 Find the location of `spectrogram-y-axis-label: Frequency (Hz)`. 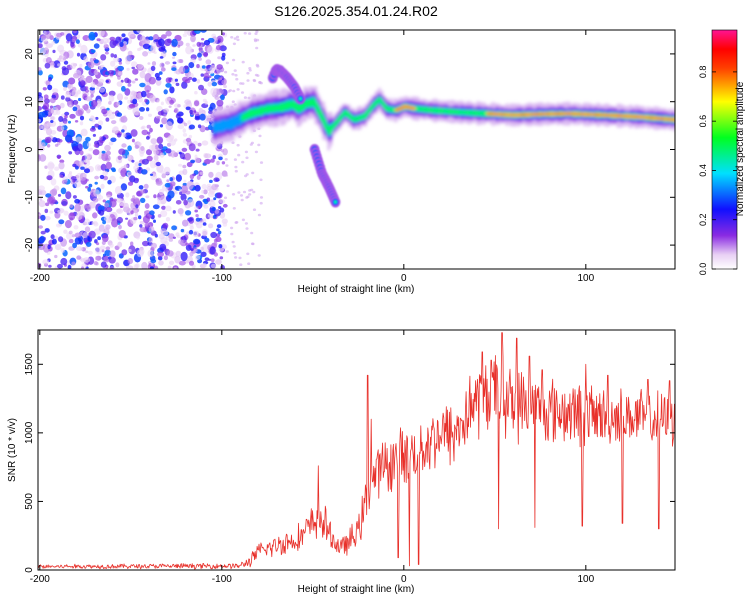

spectrogram-y-axis-label: Frequency (Hz) is located at coordinates (12, 149).